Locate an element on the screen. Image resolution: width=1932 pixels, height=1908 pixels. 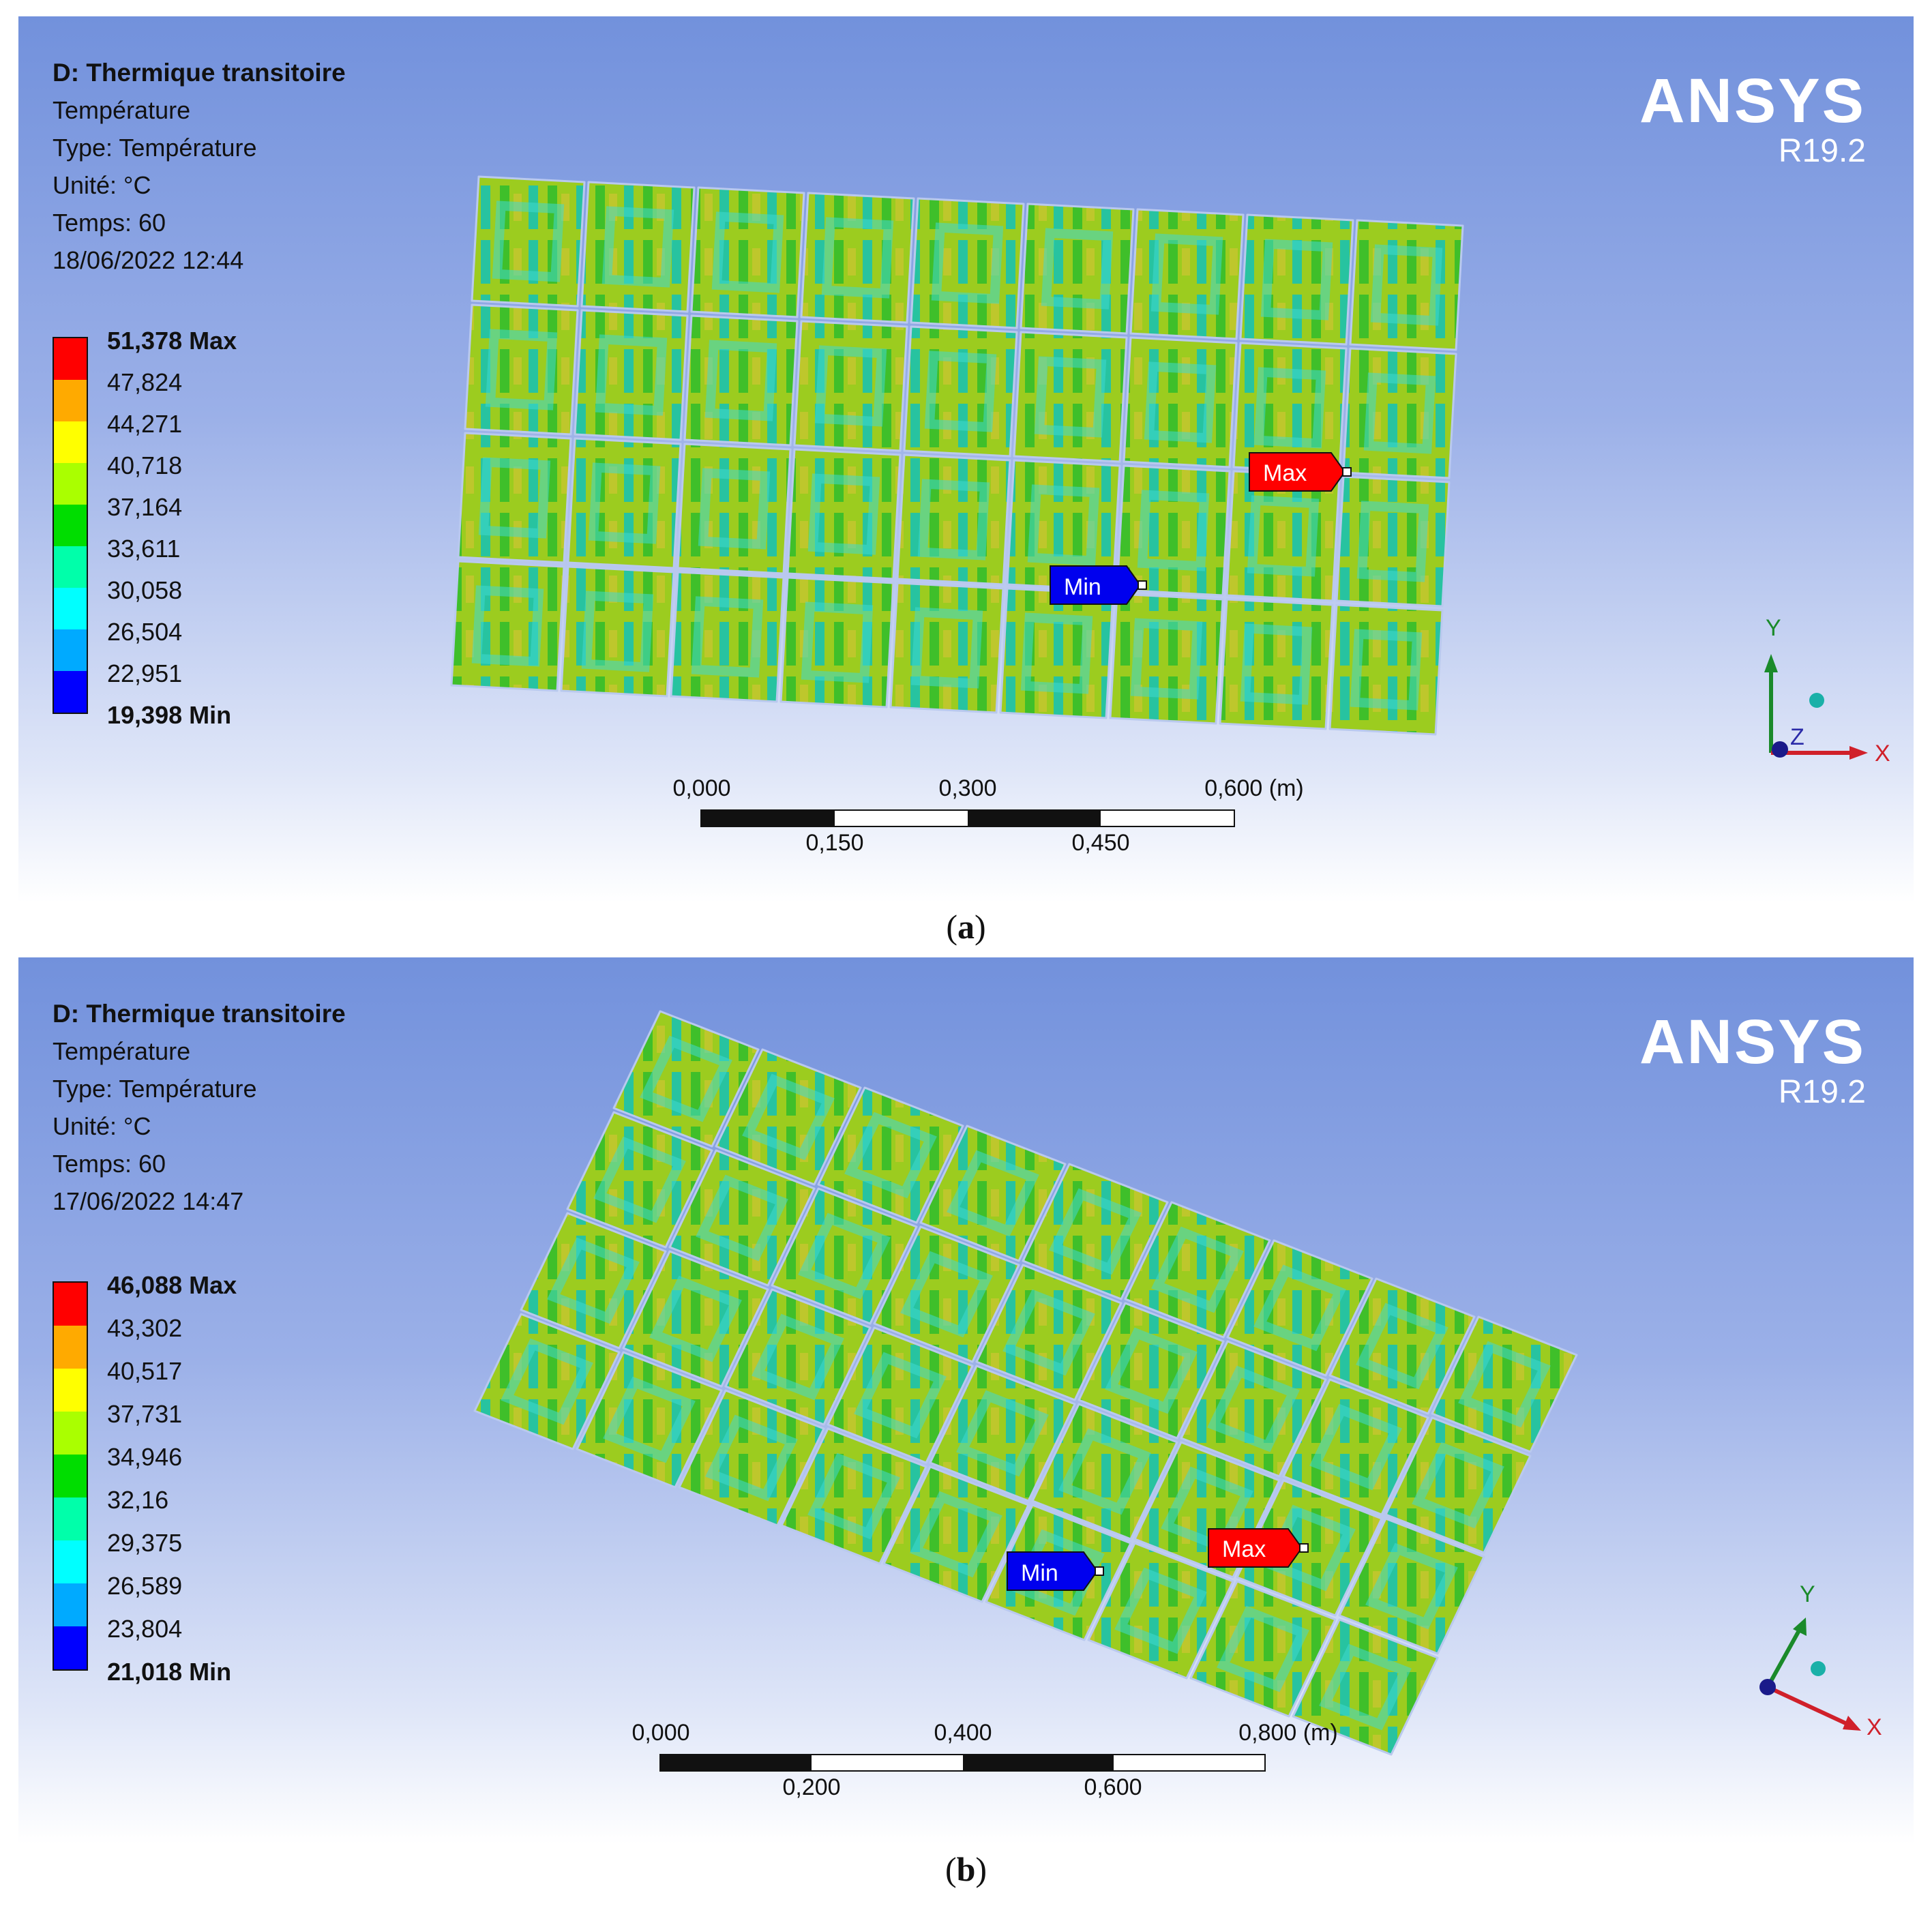
caption-letter: a is located at coordinates (966, 927).